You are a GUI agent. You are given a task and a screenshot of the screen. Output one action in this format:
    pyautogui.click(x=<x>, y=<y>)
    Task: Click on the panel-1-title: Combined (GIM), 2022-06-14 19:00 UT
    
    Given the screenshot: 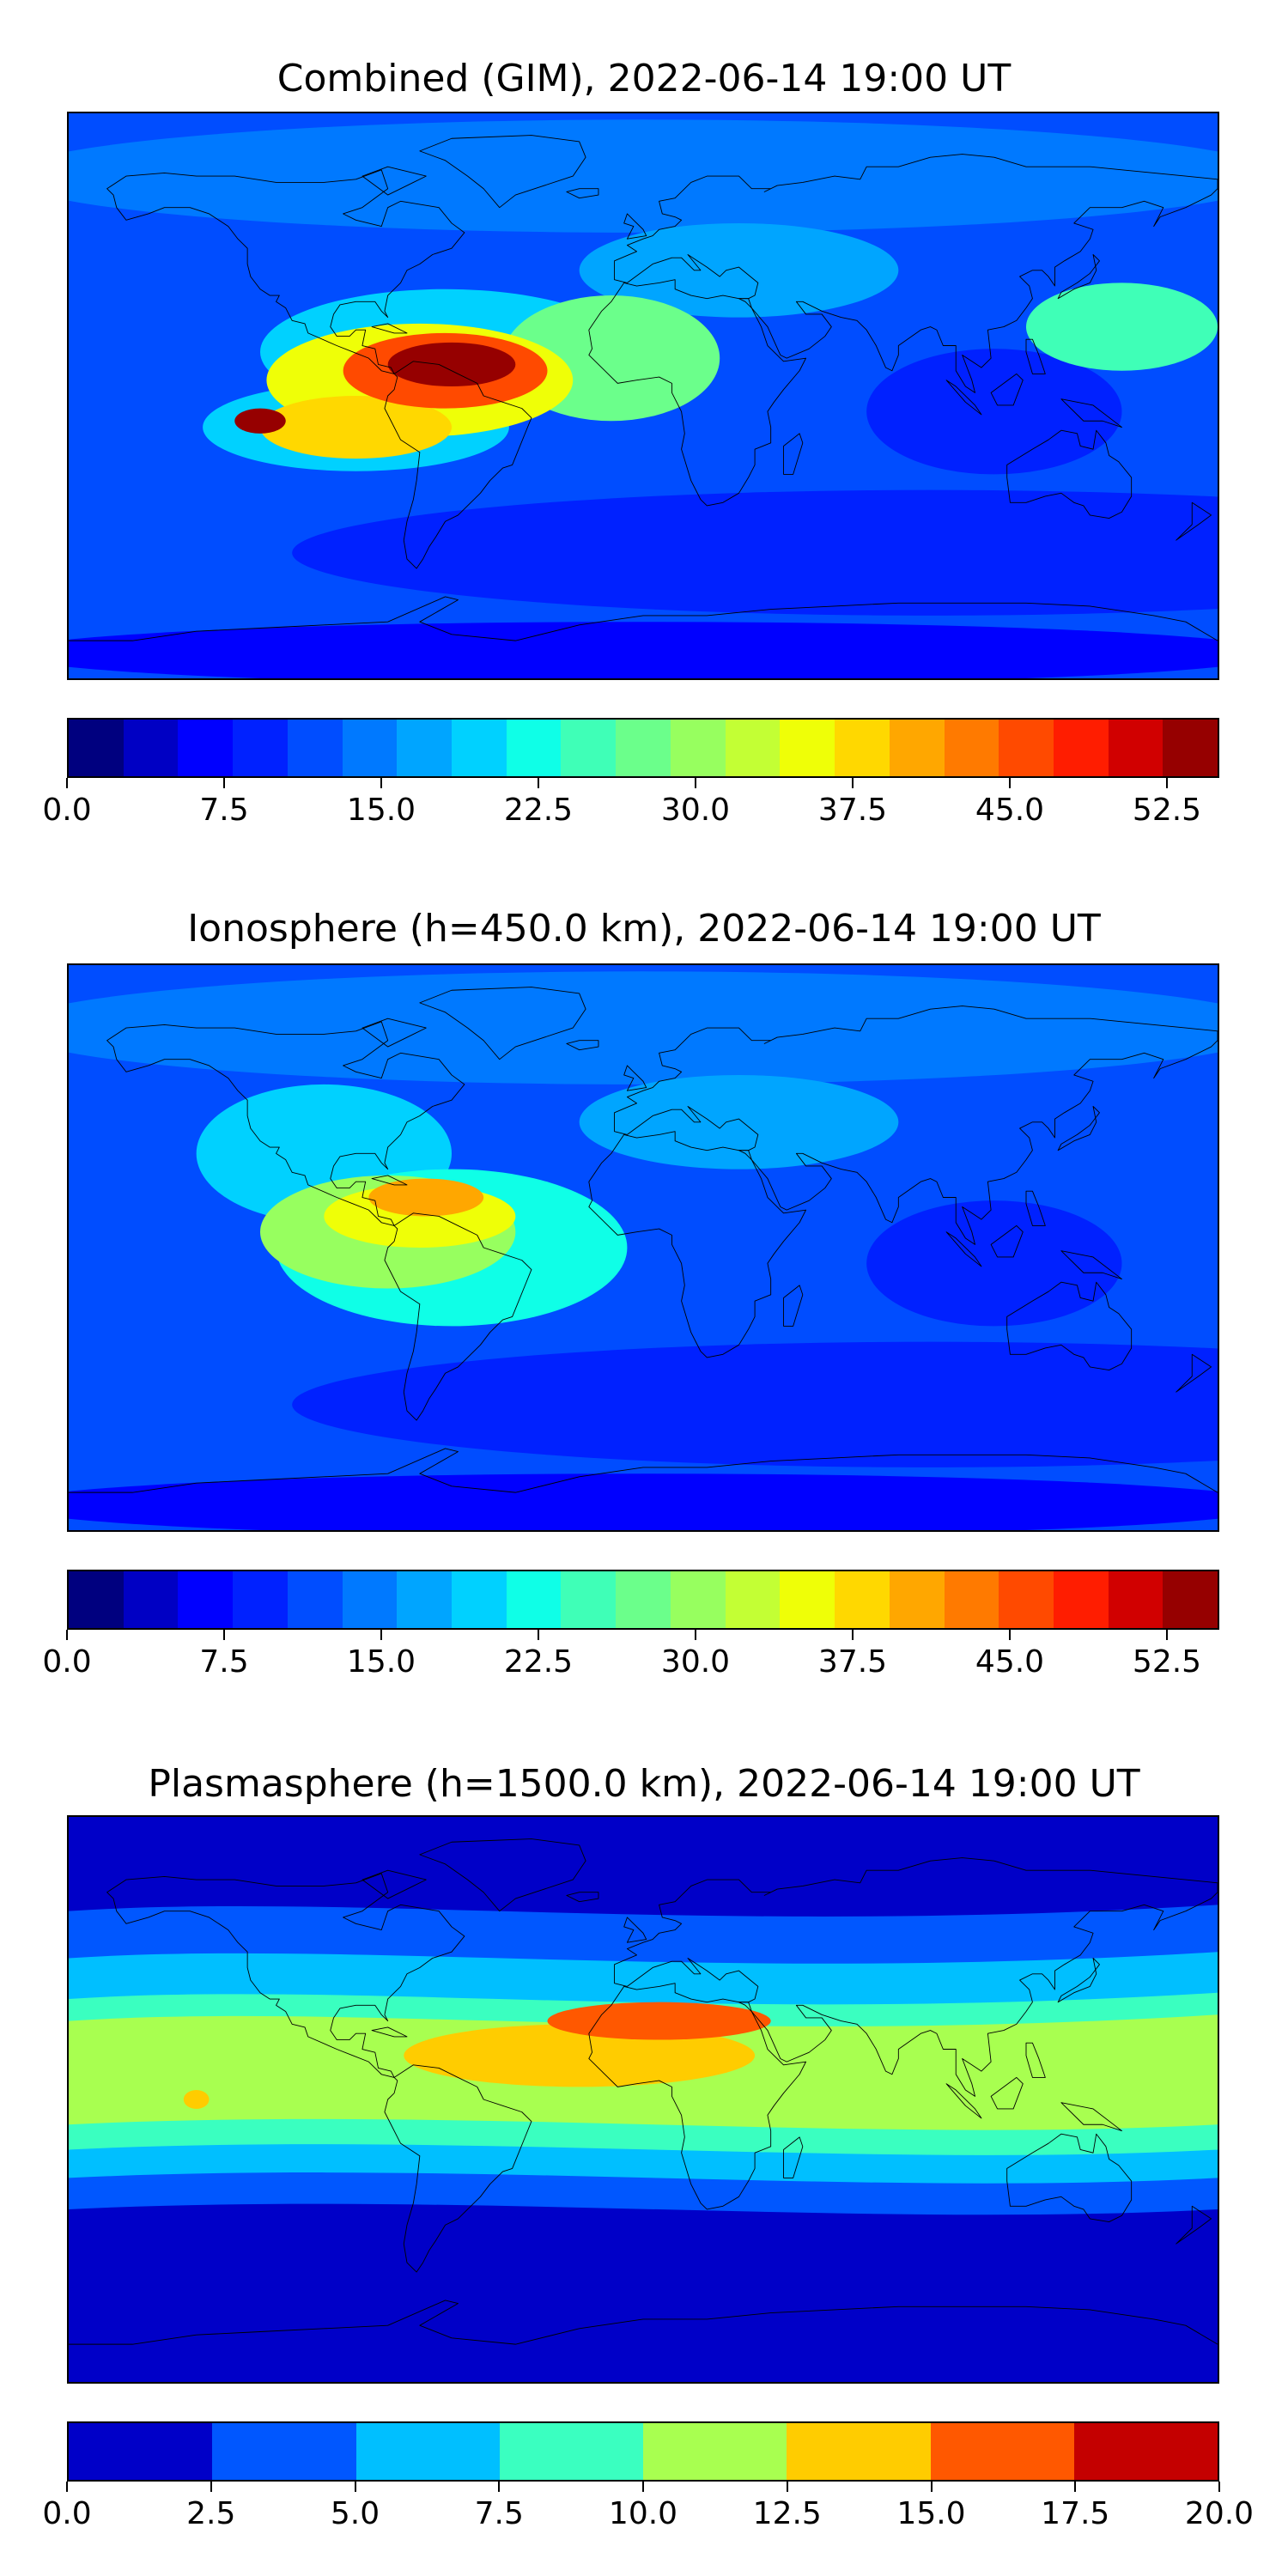 What is the action you would take?
    pyautogui.click(x=644, y=78)
    